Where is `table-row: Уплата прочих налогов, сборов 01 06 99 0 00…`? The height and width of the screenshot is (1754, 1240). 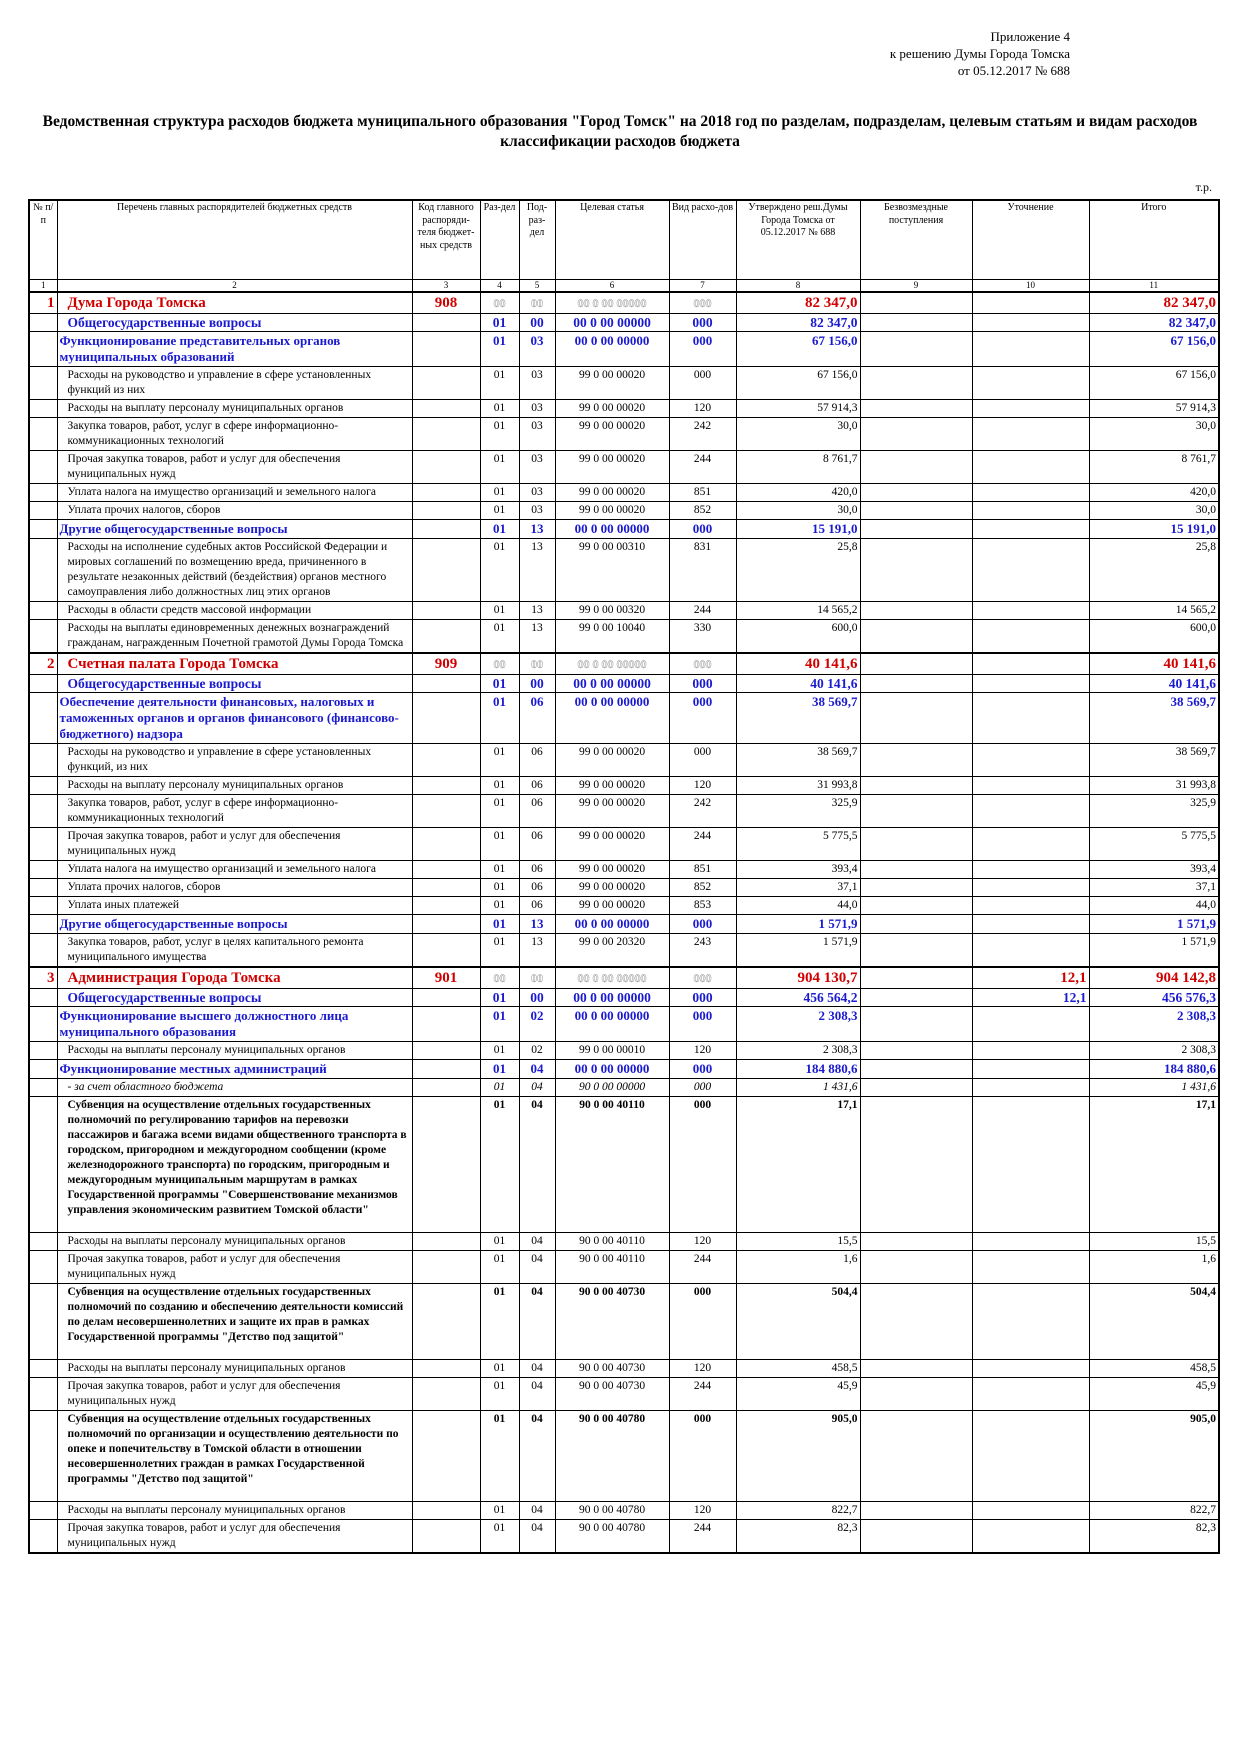
table-row: Уплата прочих налогов, сборов 01 06 99 0 00… is located at coordinates (624, 887).